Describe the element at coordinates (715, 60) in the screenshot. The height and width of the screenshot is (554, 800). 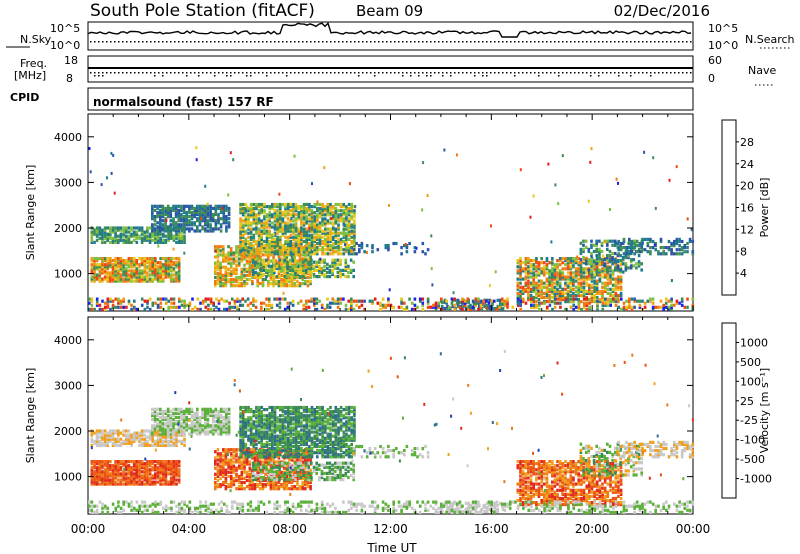
I see `nave-tick-top: 60` at that location.